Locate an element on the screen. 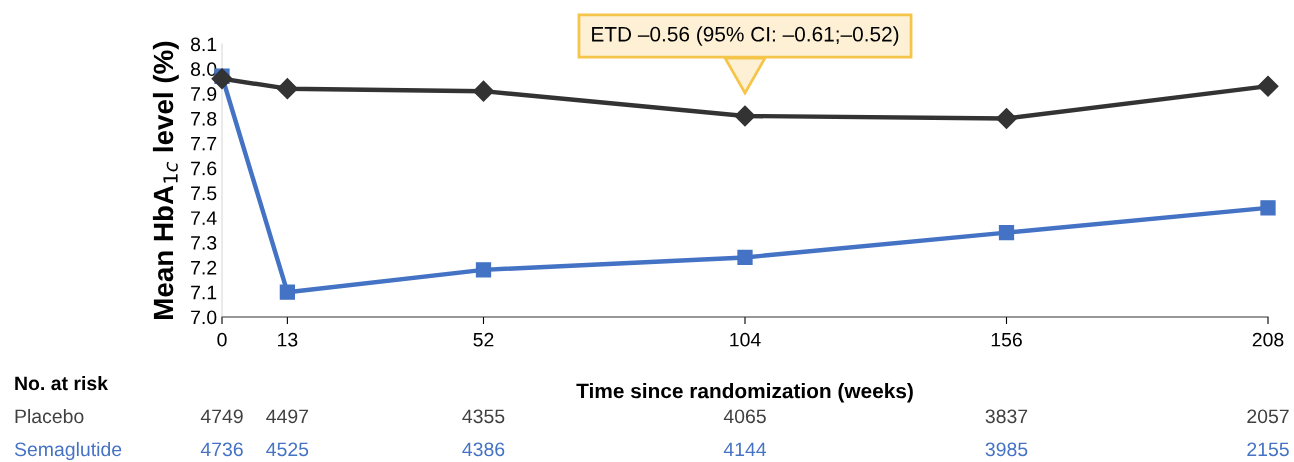 The height and width of the screenshot is (462, 1294). y-tick-label: 7.6 is located at coordinates (204, 168).